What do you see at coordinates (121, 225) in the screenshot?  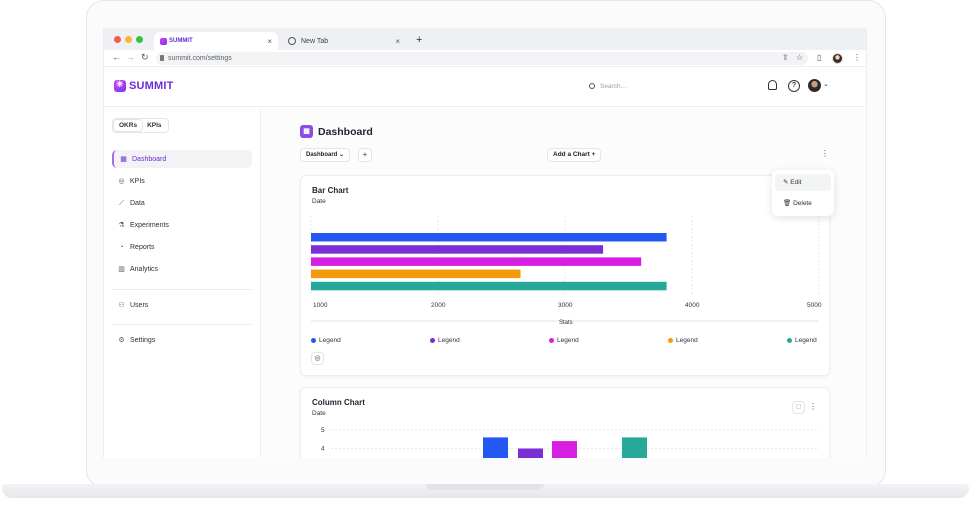 I see `flask-icon: ⚗` at bounding box center [121, 225].